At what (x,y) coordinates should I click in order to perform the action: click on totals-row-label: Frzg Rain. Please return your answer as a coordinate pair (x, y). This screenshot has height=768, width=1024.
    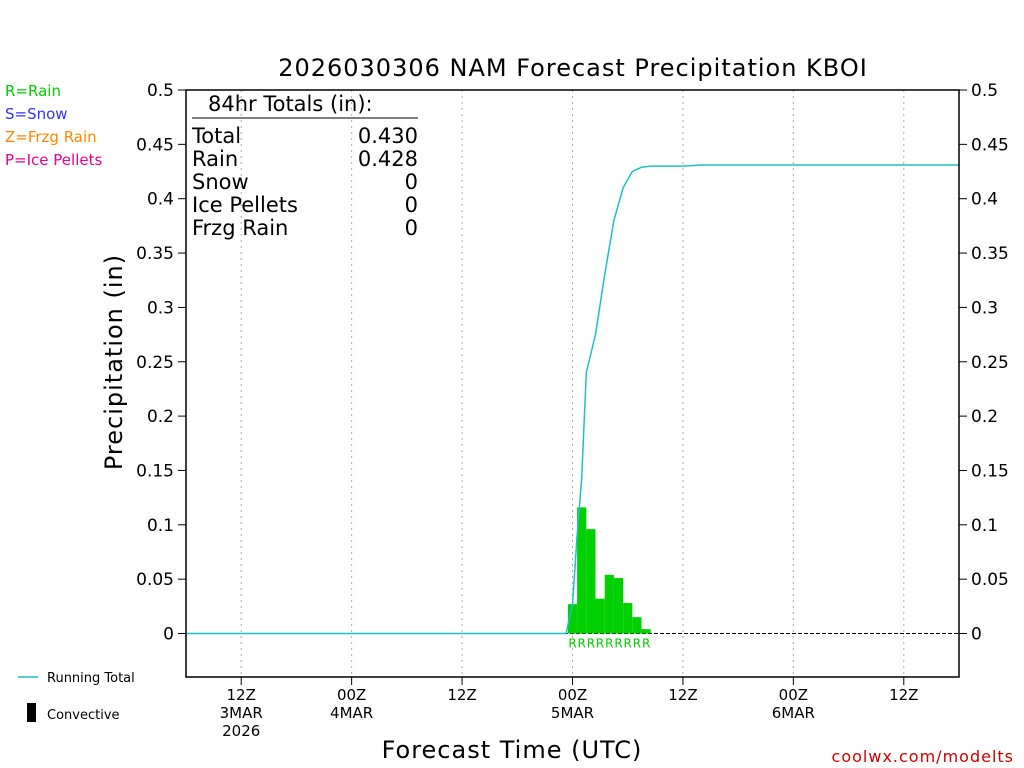
    Looking at the image, I should click on (240, 228).